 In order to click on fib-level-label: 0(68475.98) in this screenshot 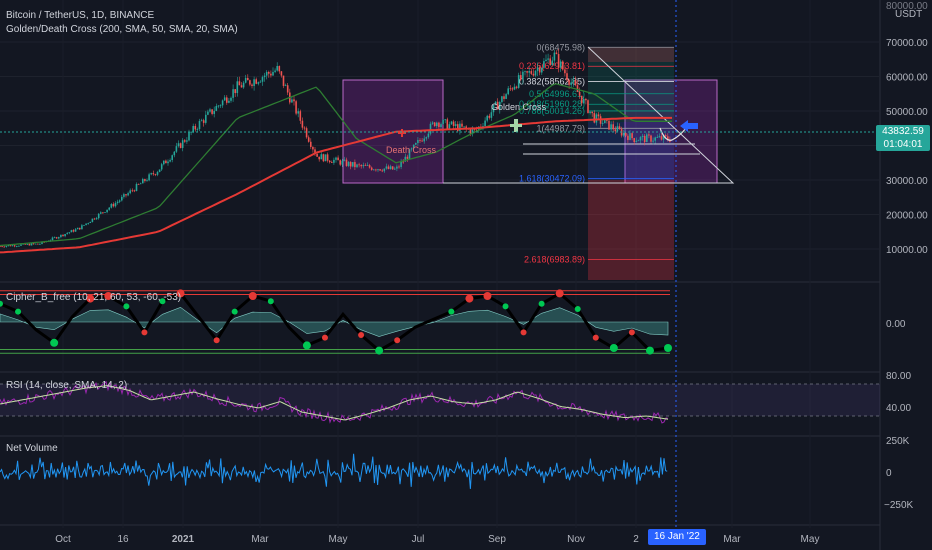, I will do `click(560, 47)`.